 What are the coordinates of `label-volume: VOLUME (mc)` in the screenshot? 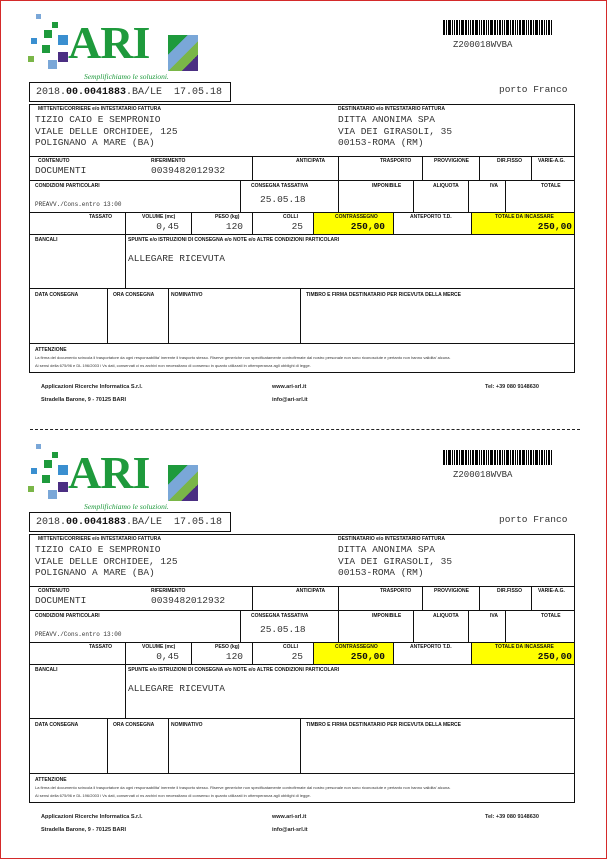 It's located at (159, 647).